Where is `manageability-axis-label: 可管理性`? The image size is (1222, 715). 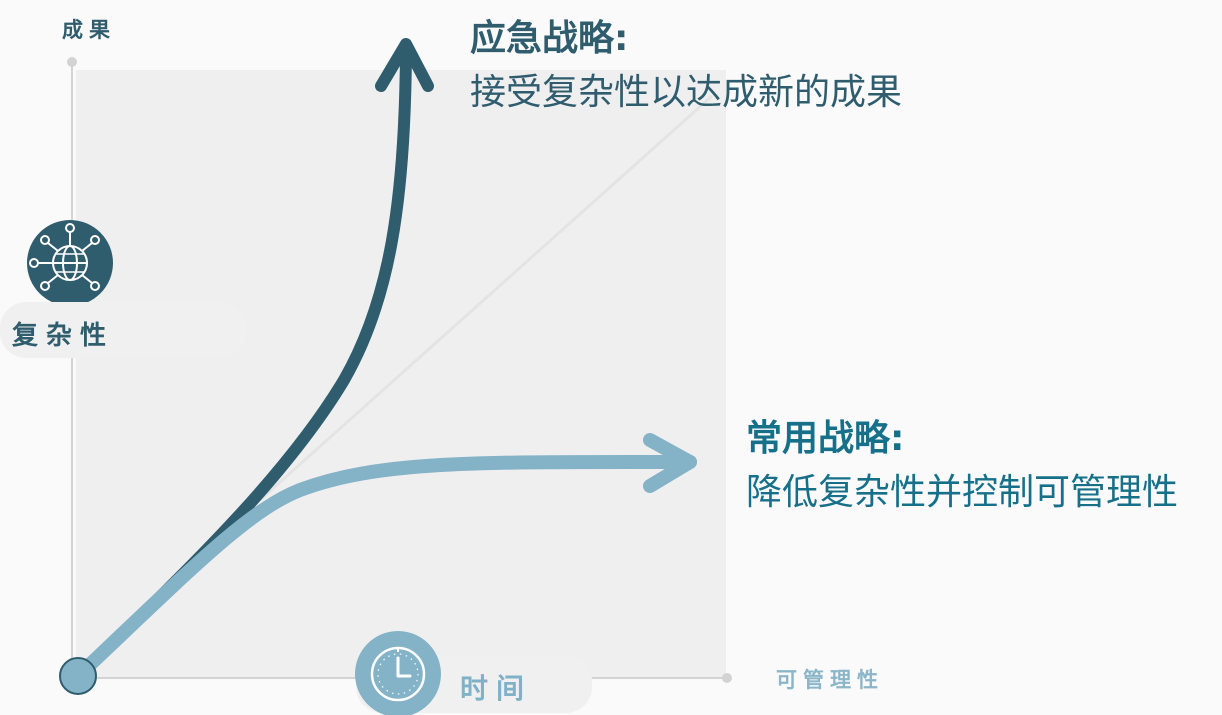 manageability-axis-label: 可管理性 is located at coordinates (830, 680).